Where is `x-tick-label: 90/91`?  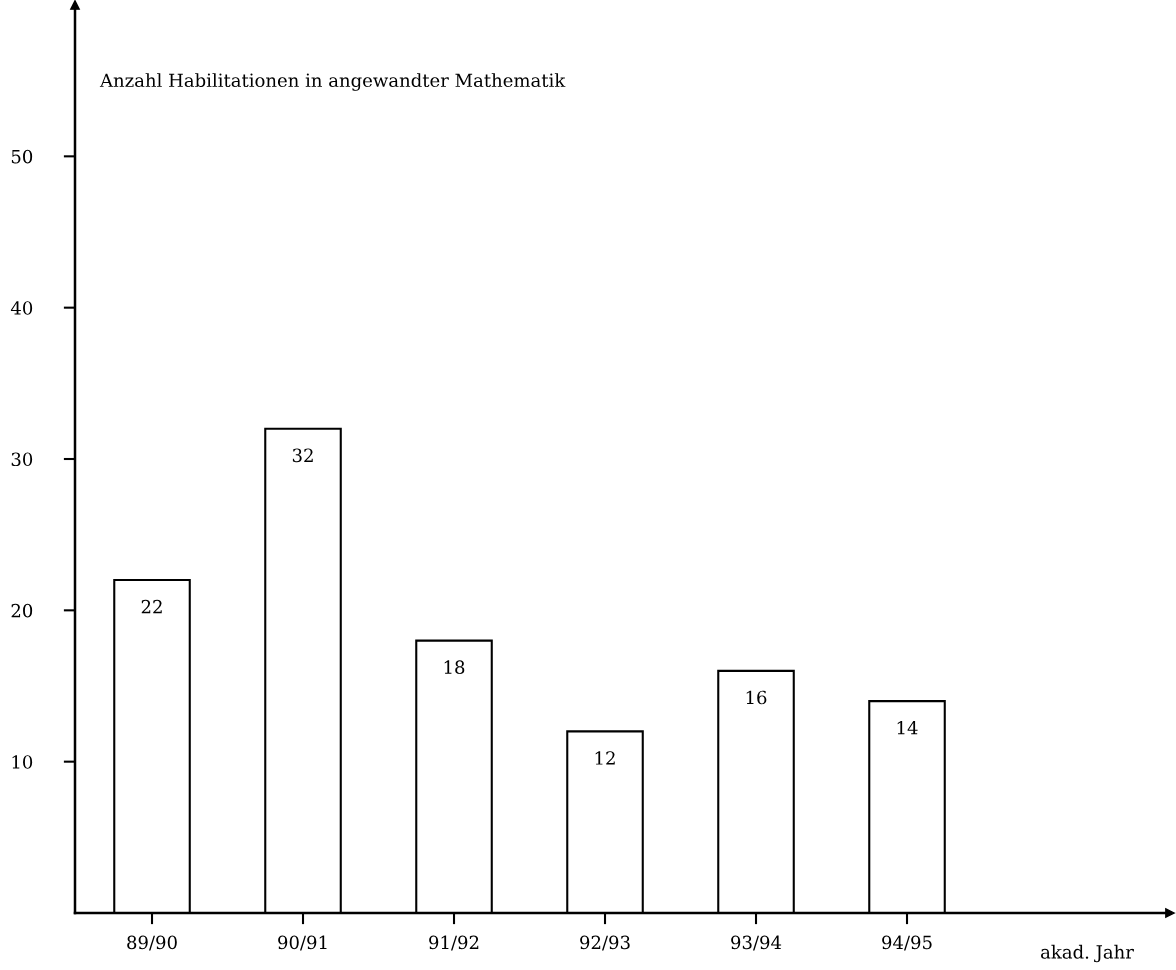 x-tick-label: 90/91 is located at coordinates (302, 943).